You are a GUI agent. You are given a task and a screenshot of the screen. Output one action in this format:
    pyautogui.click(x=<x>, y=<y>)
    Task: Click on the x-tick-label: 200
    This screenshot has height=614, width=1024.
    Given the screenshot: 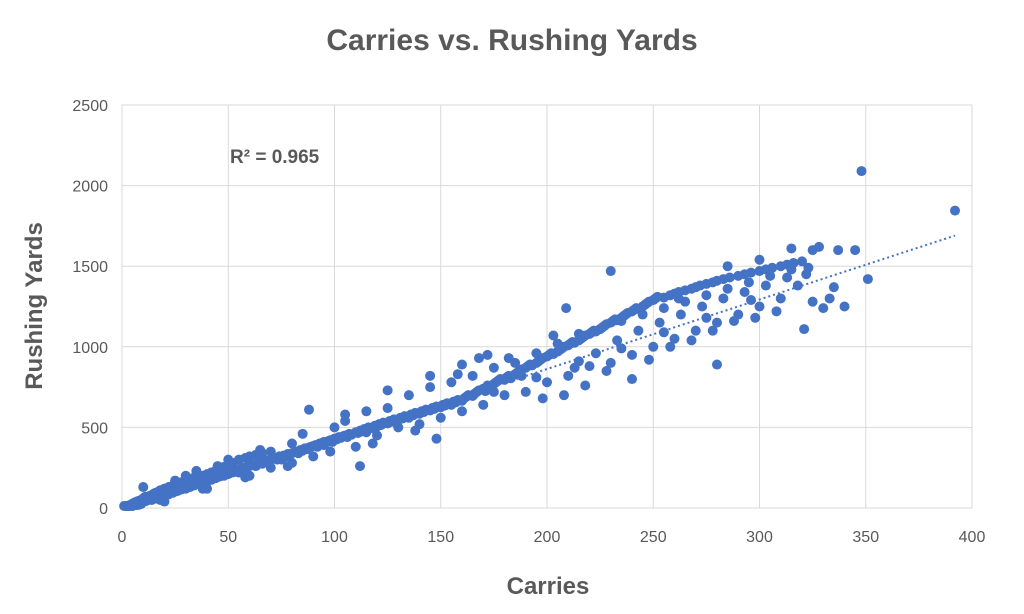 What is the action you would take?
    pyautogui.click(x=547, y=537)
    